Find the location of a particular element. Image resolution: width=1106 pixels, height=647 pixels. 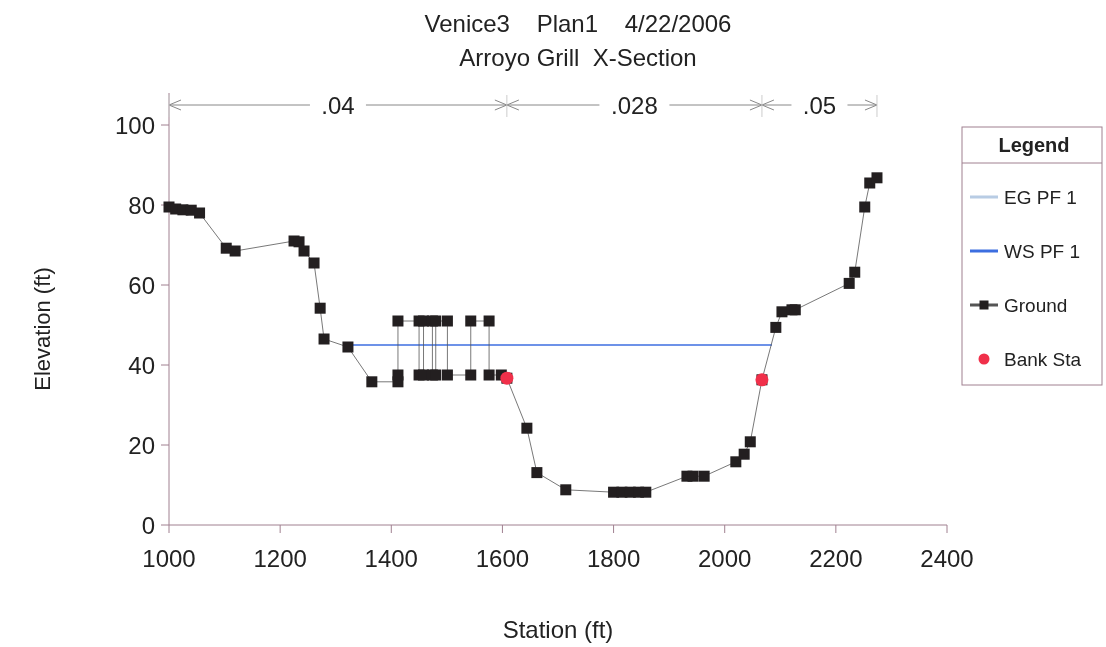

y-tick-label: 0 is located at coordinates (148, 525).